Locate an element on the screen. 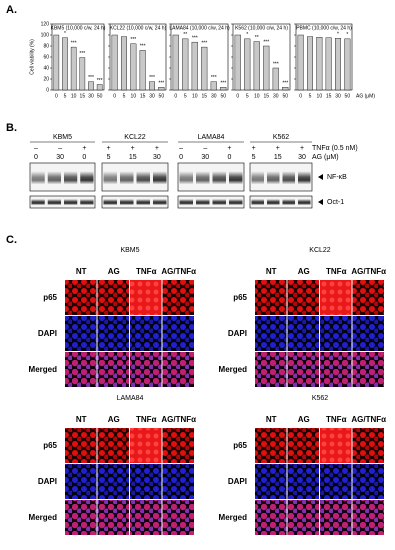  x-axis-label: AG (μM) is located at coordinates (365, 96).